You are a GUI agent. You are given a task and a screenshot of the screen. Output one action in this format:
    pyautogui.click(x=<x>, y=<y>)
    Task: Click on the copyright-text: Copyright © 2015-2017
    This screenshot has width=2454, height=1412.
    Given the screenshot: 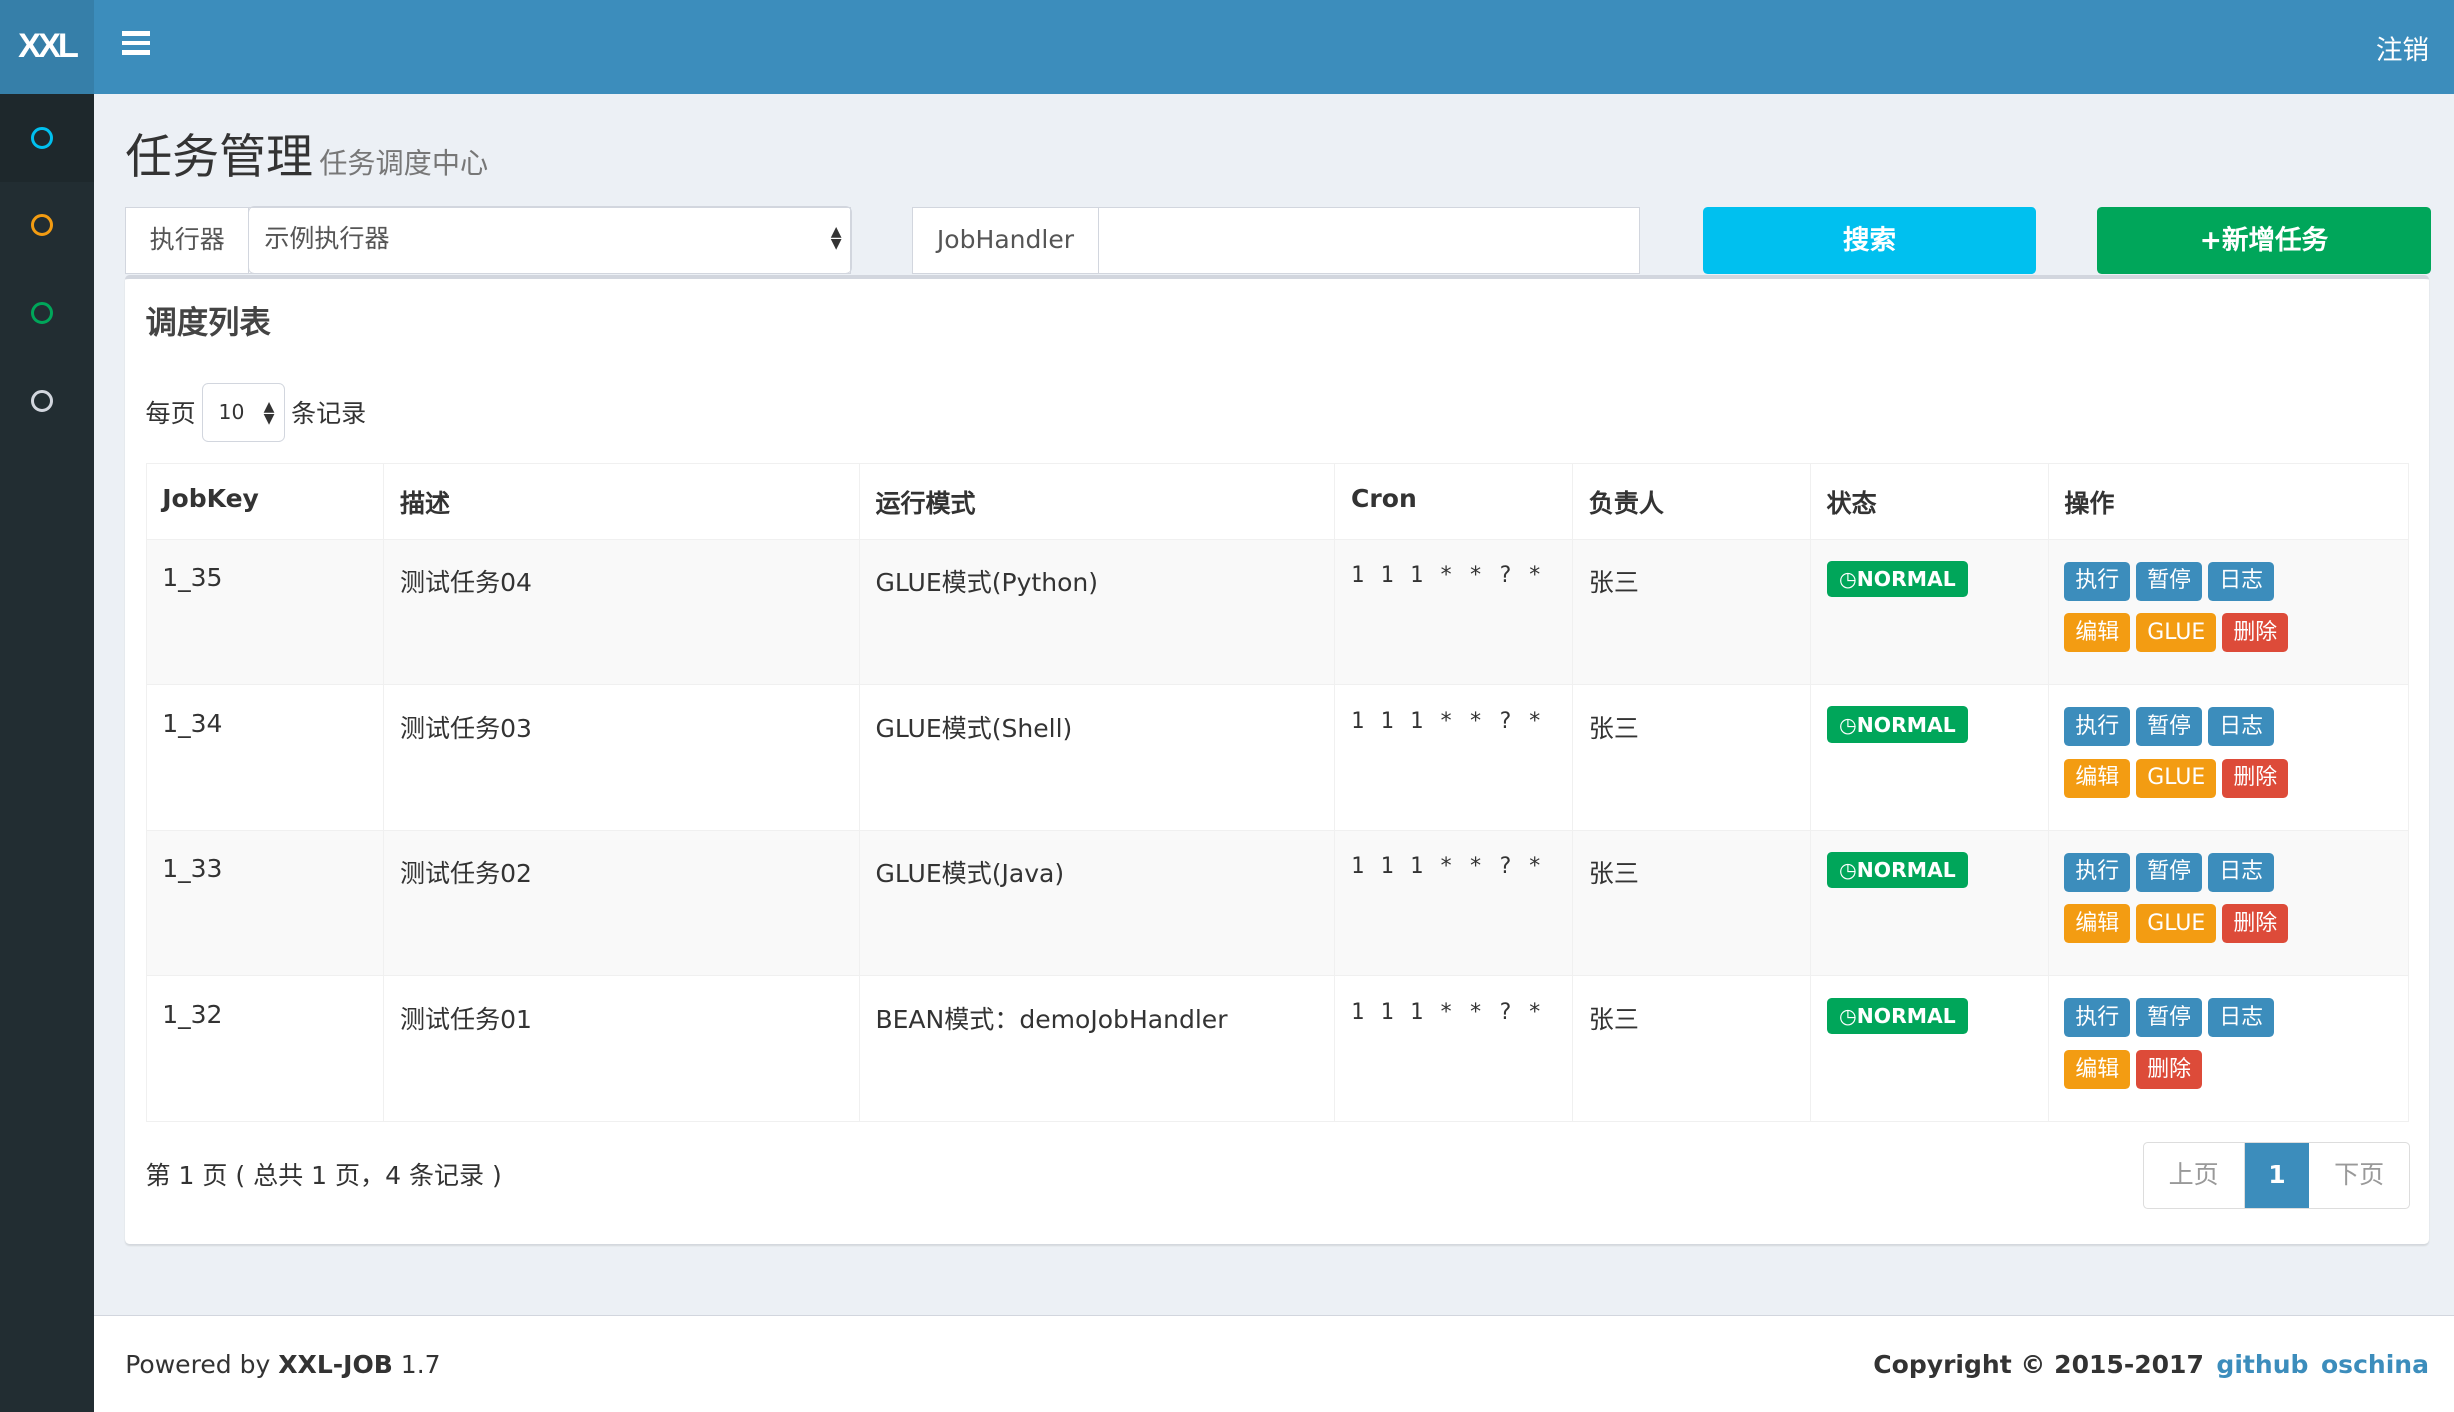 What is the action you would take?
    pyautogui.click(x=2038, y=1365)
    